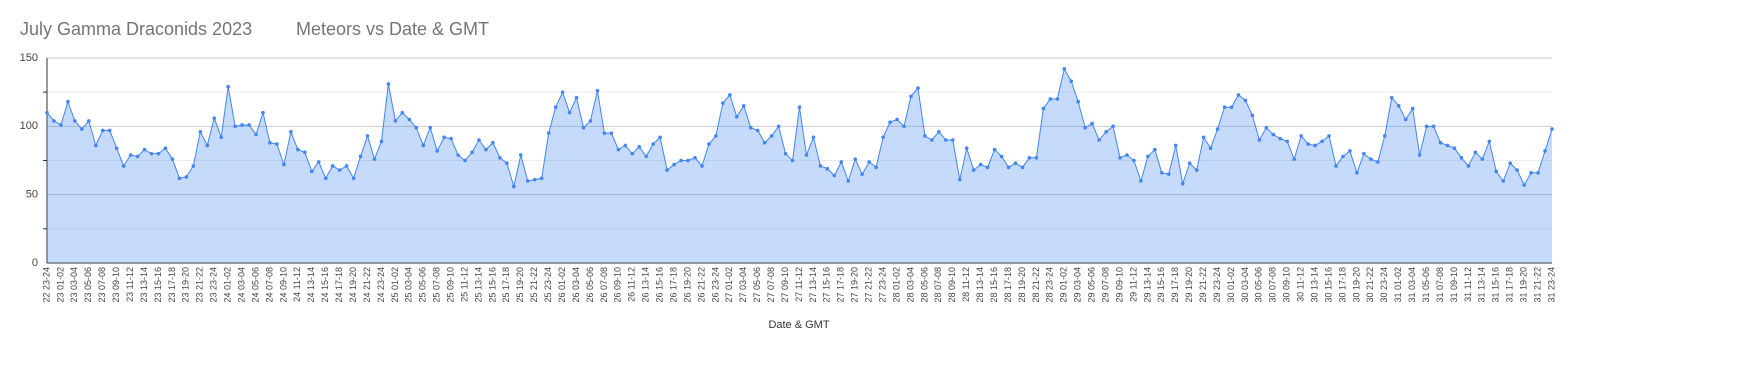 The width and height of the screenshot is (1744, 387). Describe the element at coordinates (1551, 285) in the screenshot. I see `x-tick-label: 31 23-24` at that location.